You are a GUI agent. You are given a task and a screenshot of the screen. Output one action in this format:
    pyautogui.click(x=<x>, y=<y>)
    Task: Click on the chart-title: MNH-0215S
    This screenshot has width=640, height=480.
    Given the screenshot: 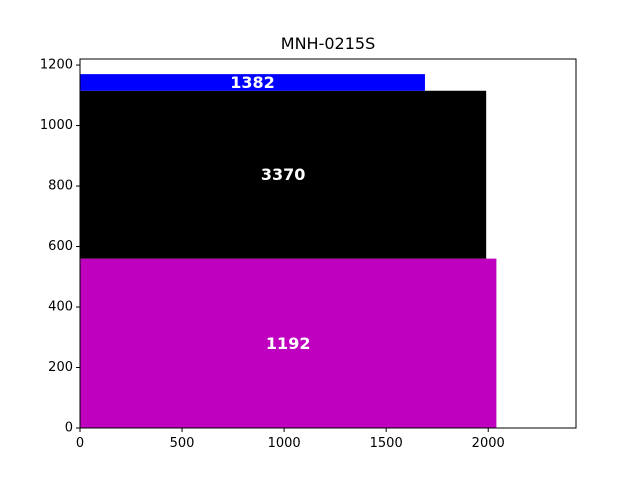 What is the action you would take?
    pyautogui.click(x=328, y=43)
    